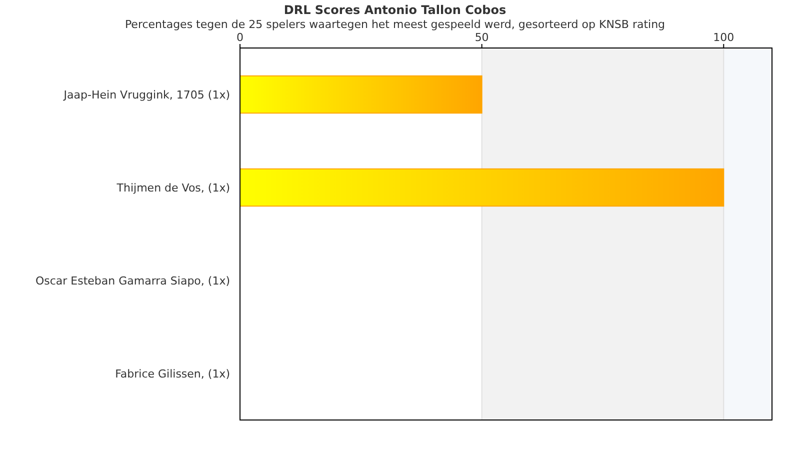  I want to click on y-tick-label: Fabrice Gilissen, (1x), so click(172, 373).